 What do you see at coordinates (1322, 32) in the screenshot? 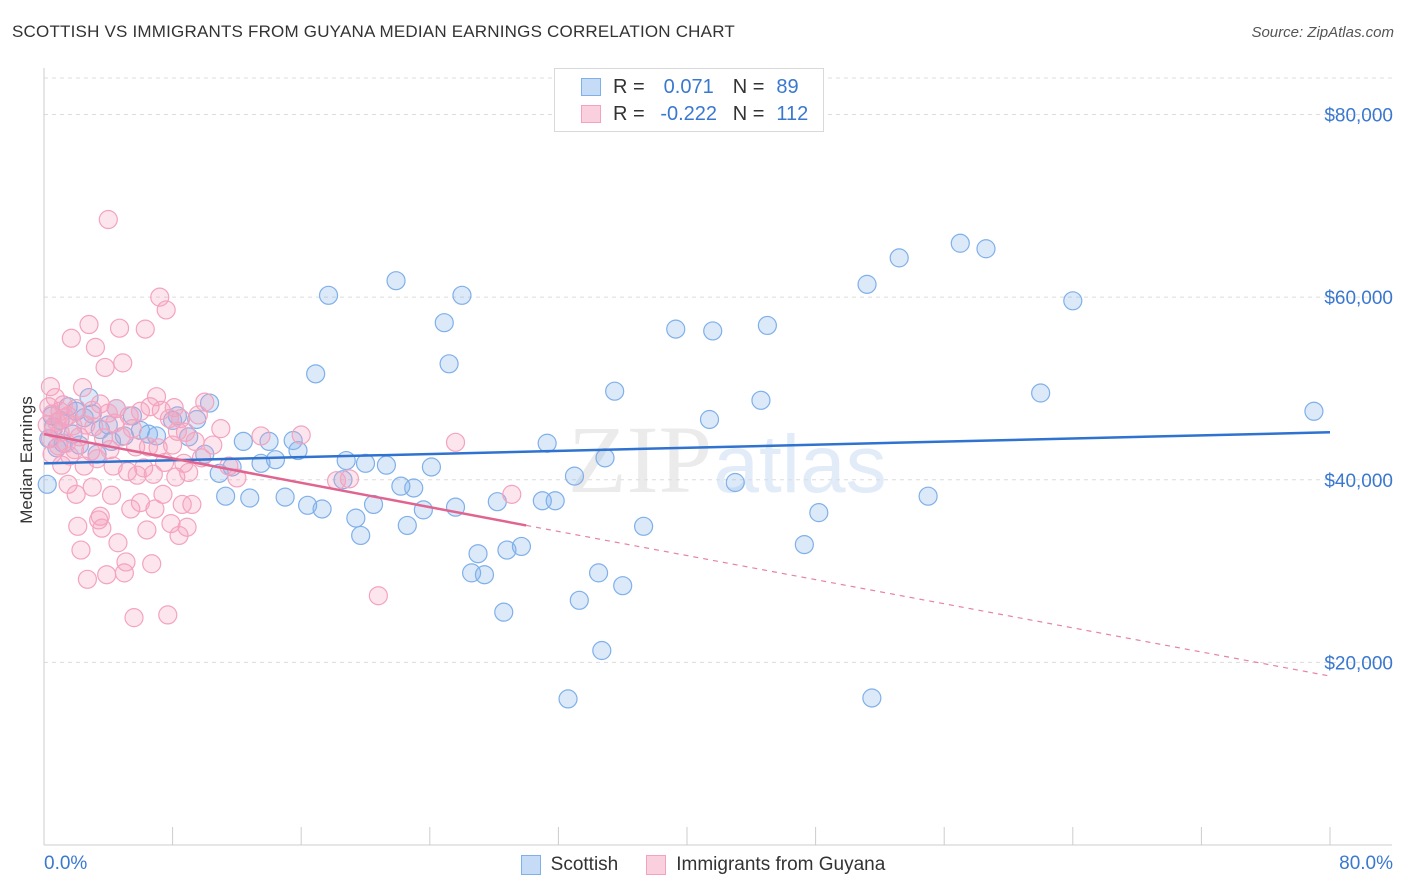
I see `source-label: Source: ZipAtlas.com` at bounding box center [1322, 32].